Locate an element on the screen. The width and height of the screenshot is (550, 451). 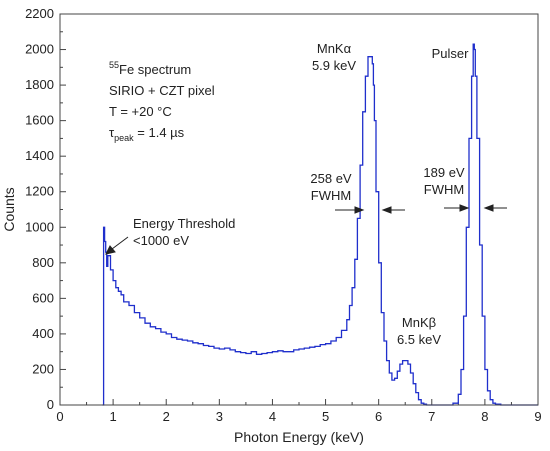
detector-label: SIRIO + CZT pixel is located at coordinates (162, 90).